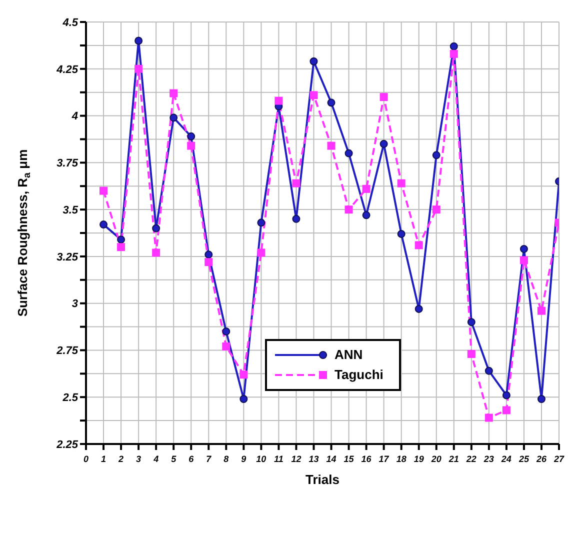  Describe the element at coordinates (139, 459) in the screenshot. I see `x-tick-label: 3` at that location.